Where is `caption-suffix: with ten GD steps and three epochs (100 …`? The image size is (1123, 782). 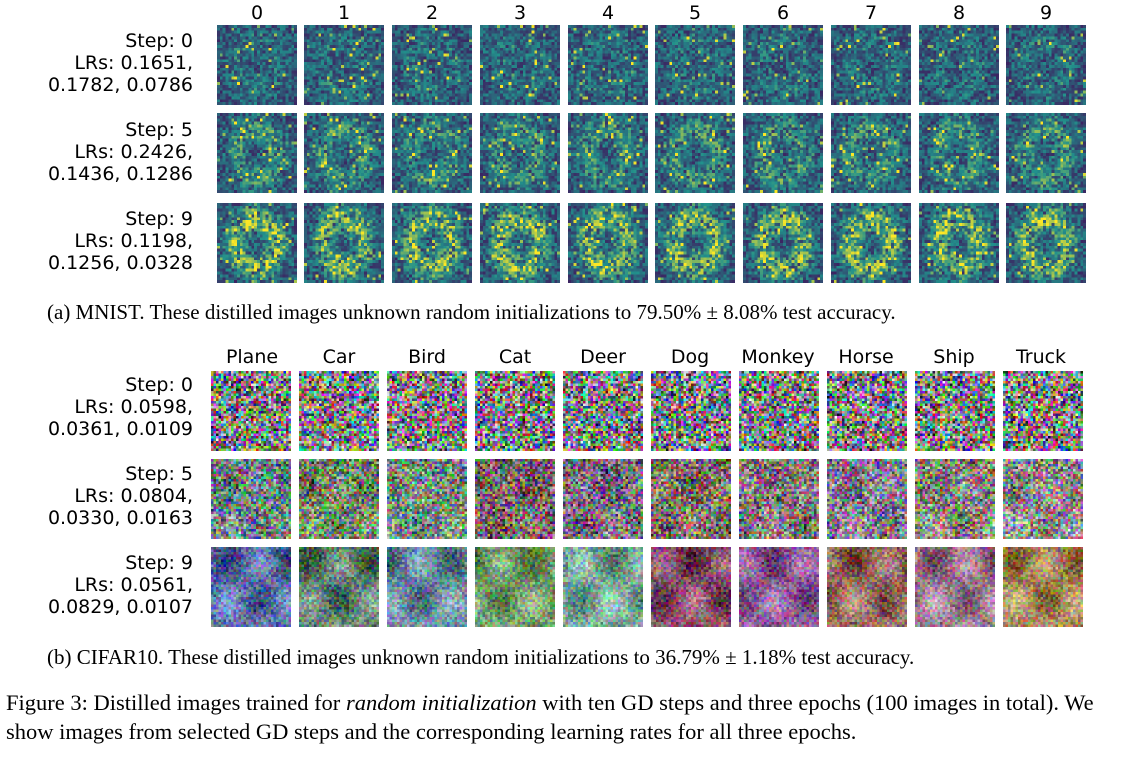 caption-suffix: with ten GD steps and three epochs (100 … is located at coordinates (550, 717).